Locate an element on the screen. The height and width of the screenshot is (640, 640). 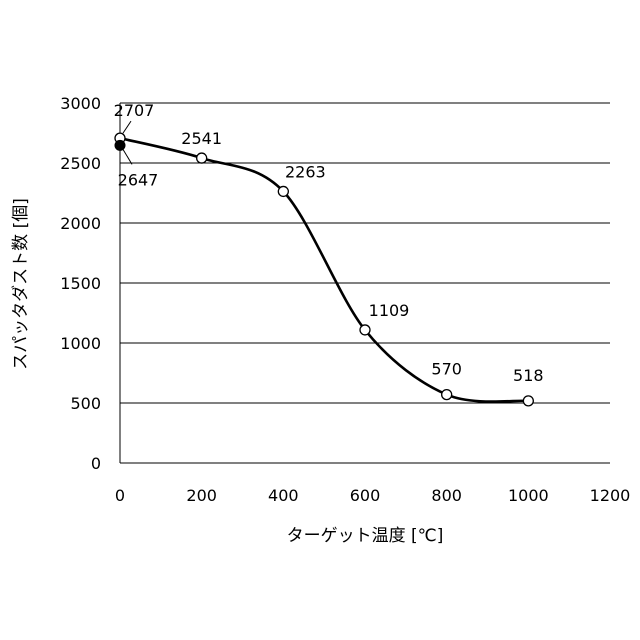
data-label: 1109 is located at coordinates (389, 310).